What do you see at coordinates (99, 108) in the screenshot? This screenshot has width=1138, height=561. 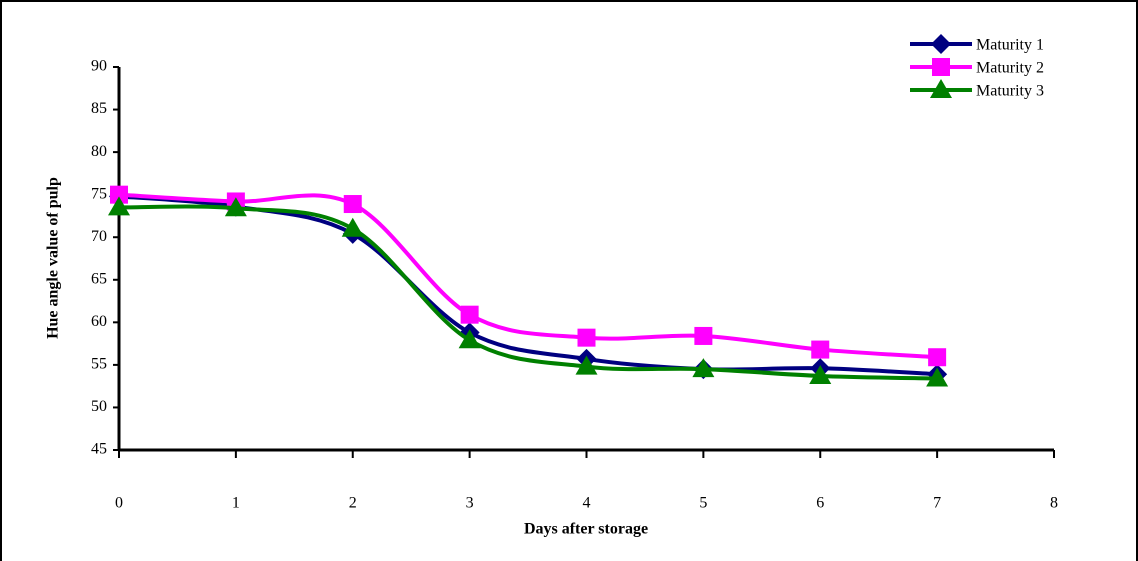 I see `y-tick-label: 85` at bounding box center [99, 108].